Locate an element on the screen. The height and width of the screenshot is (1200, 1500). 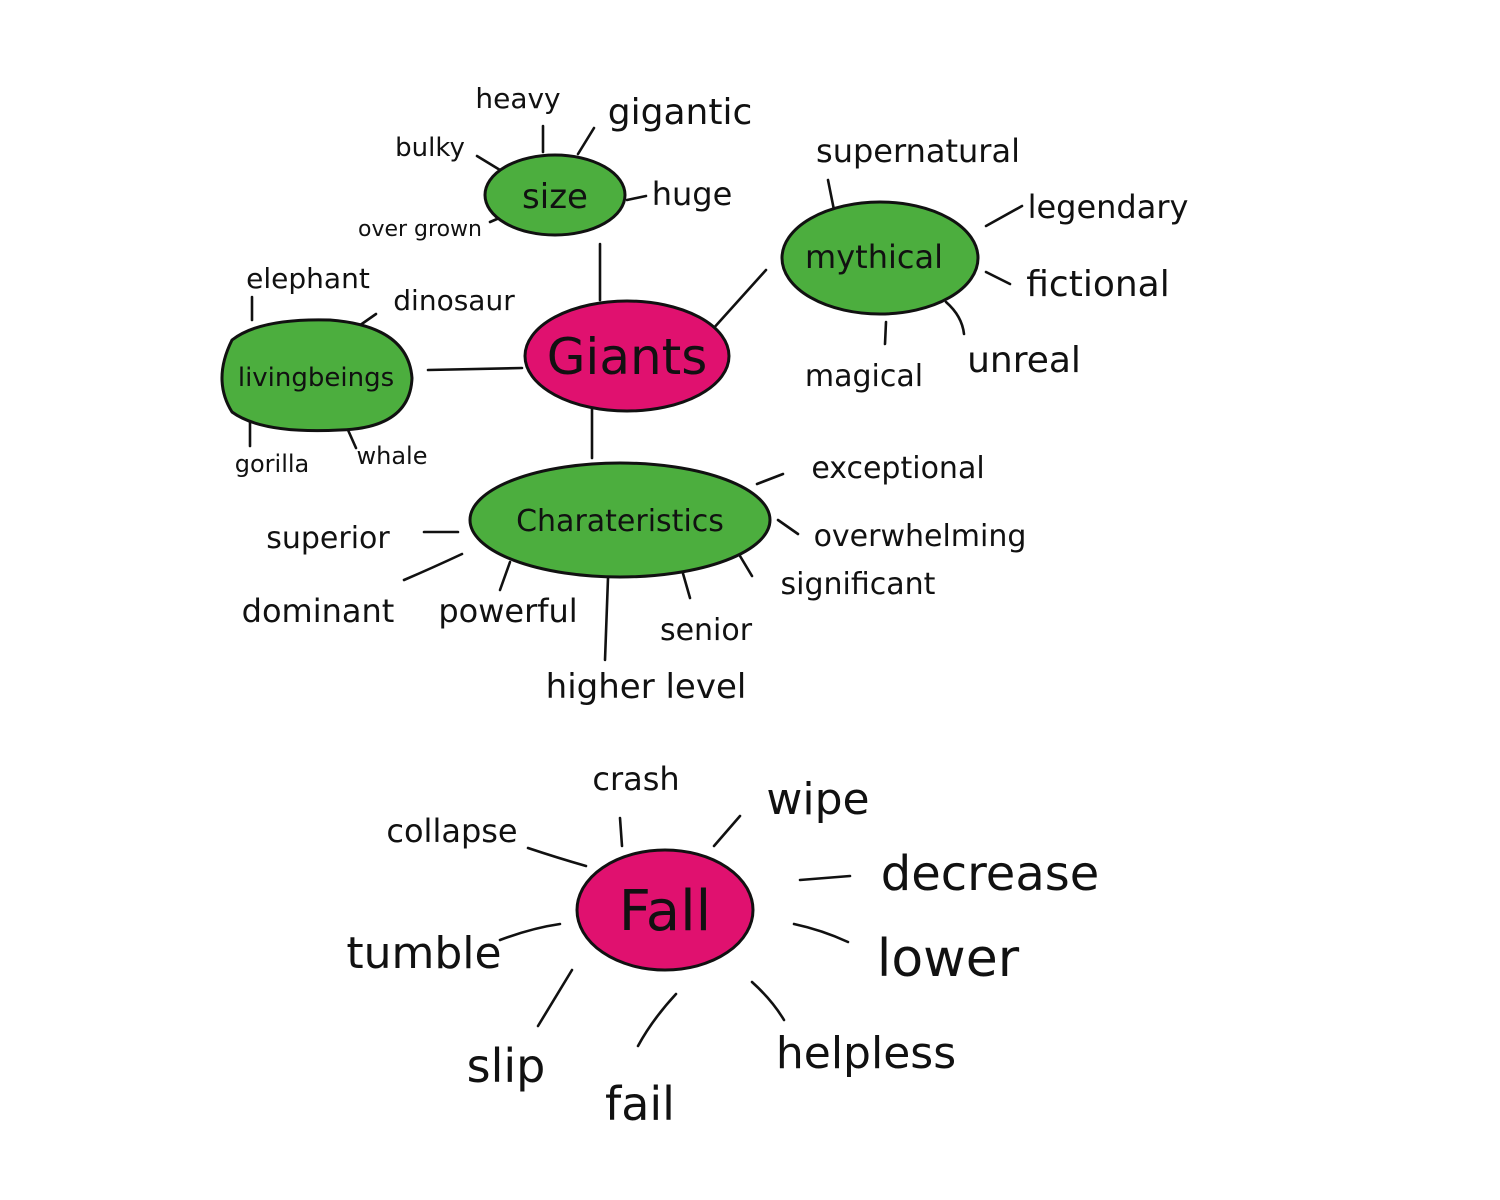
size-label: size is located at coordinates (555, 197).